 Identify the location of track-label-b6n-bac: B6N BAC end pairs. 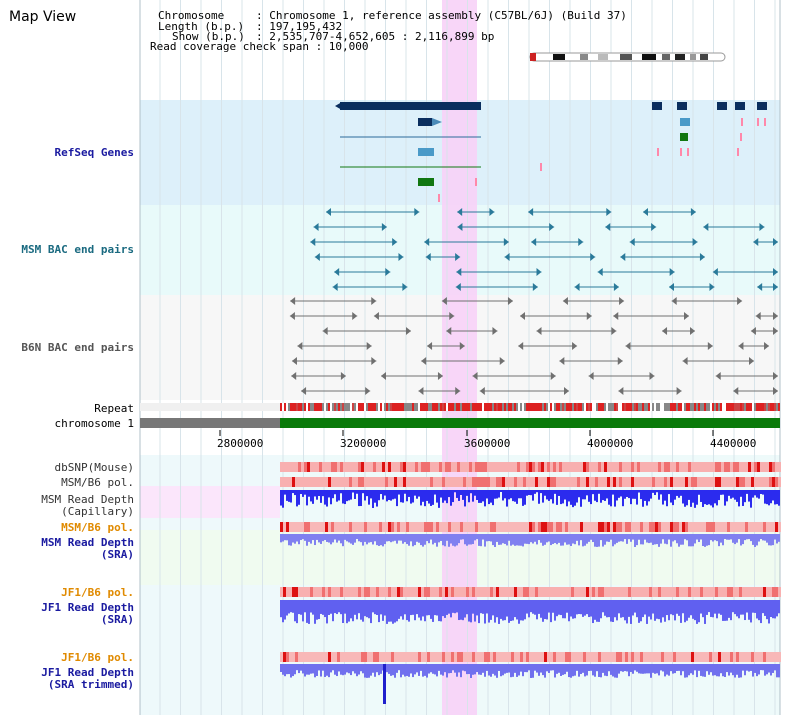
(77, 347).